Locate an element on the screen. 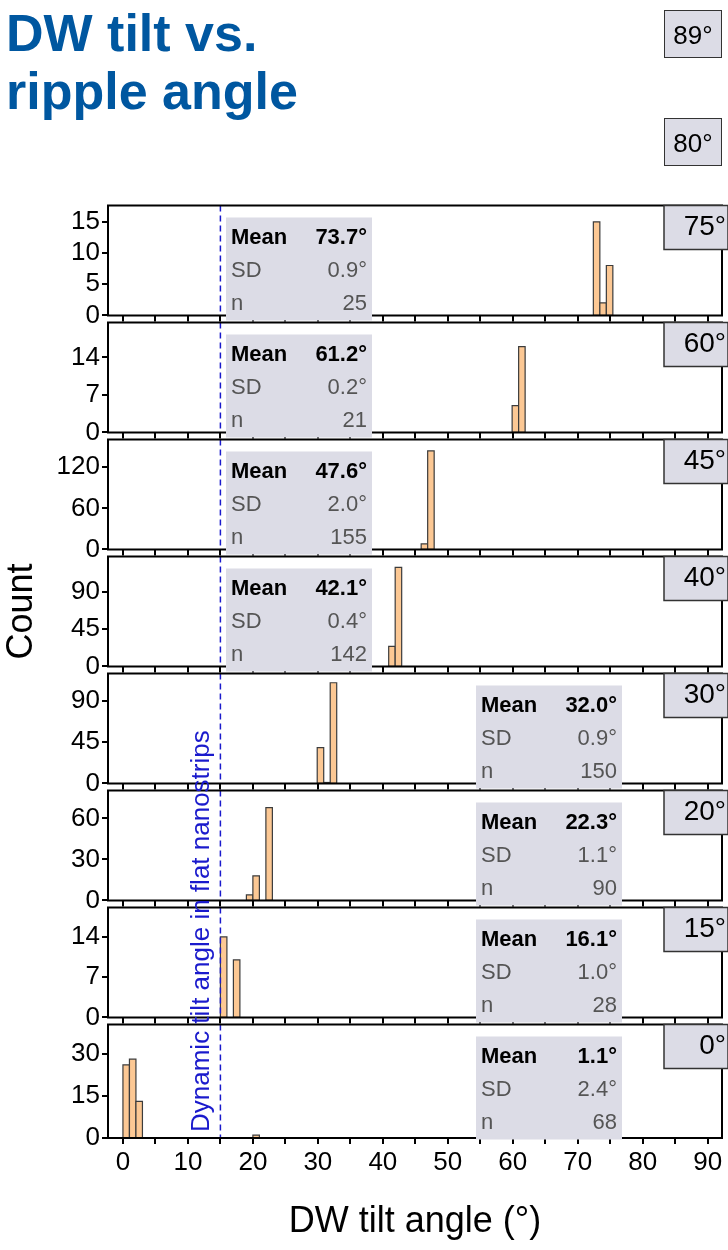  x-tick-label: 40 is located at coordinates (383, 1160).